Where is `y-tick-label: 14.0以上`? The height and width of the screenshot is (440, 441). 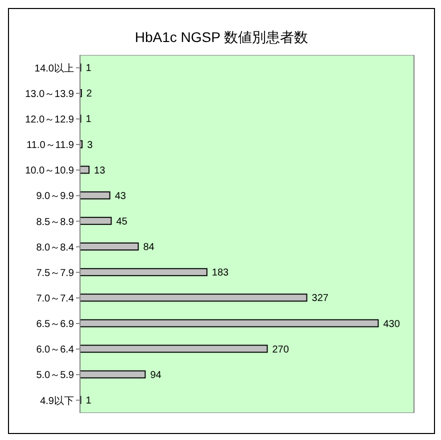
y-tick-label: 14.0以上 is located at coordinates (54, 68).